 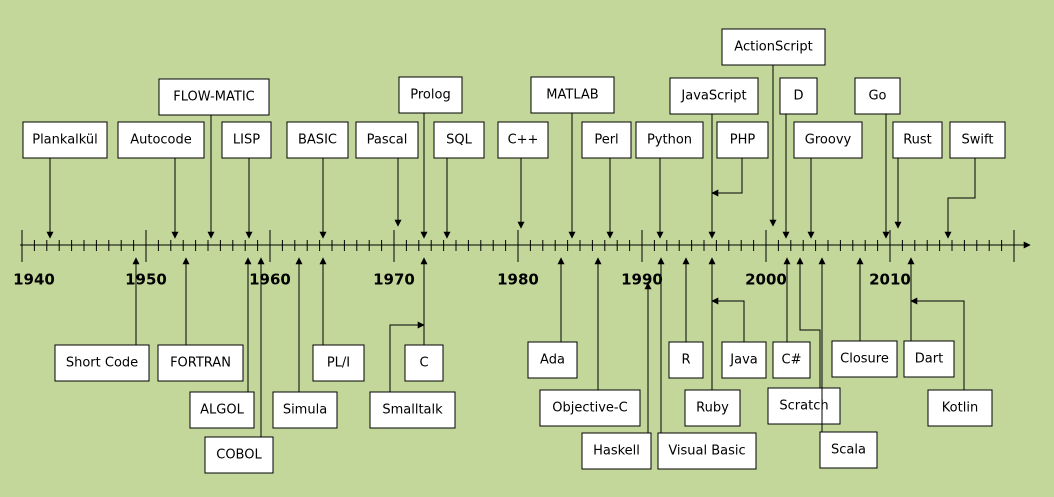 I want to click on language-label: LISP, so click(x=246, y=140).